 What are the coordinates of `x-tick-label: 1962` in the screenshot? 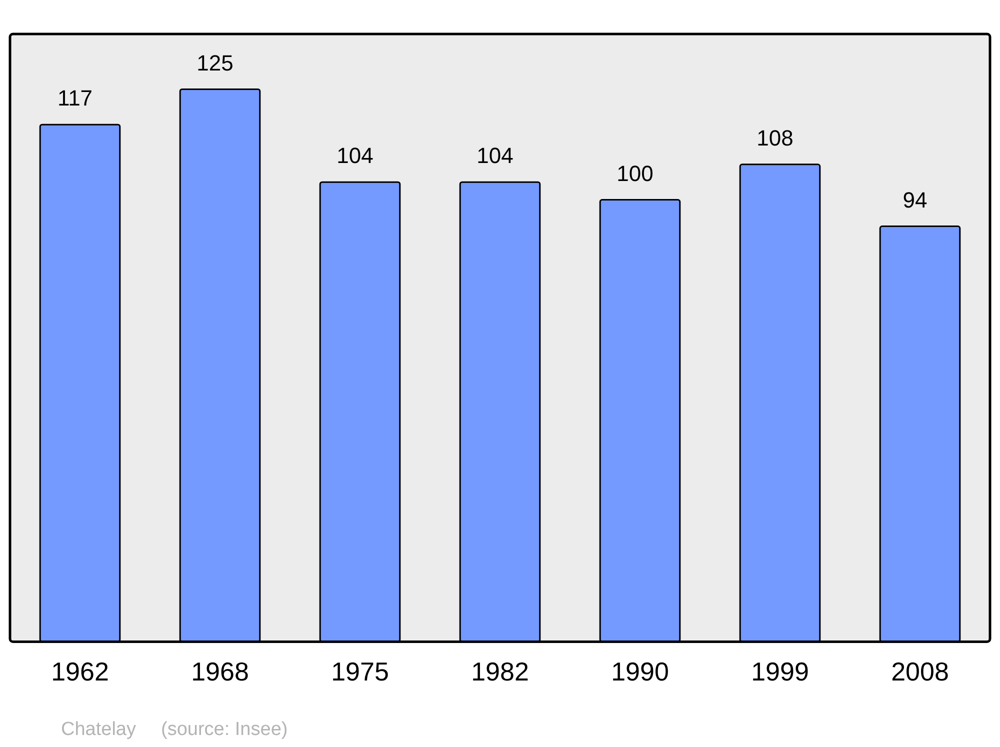 It's located at (80, 671).